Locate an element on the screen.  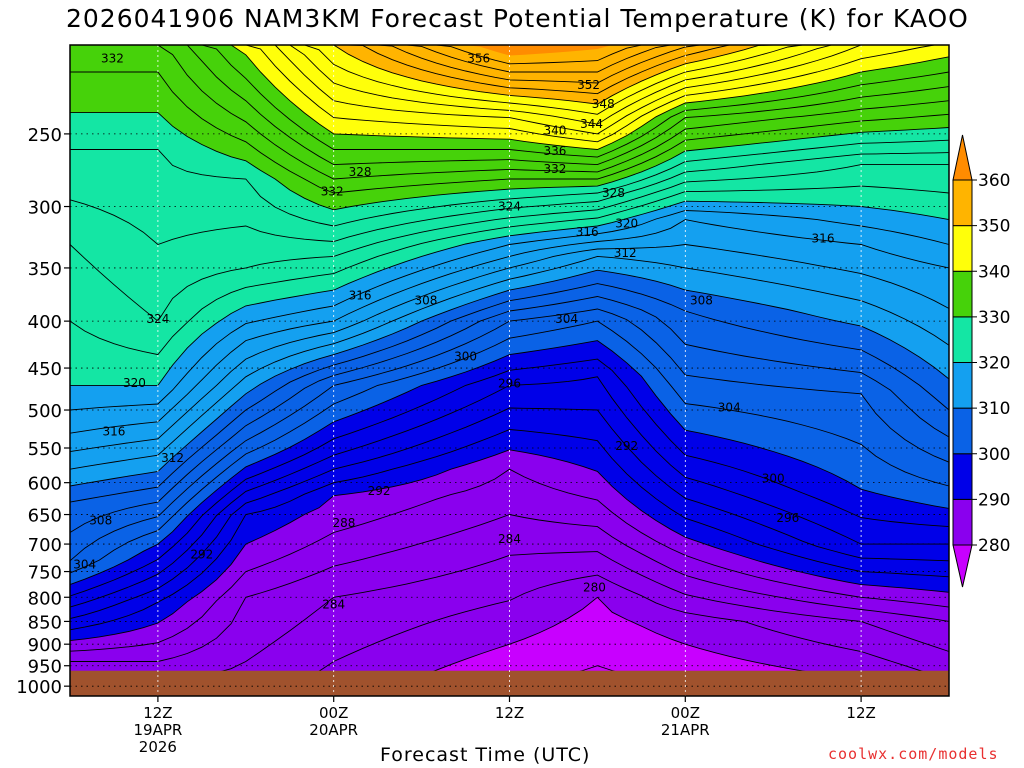
y-tick-label: 450 is located at coordinates (45, 369).